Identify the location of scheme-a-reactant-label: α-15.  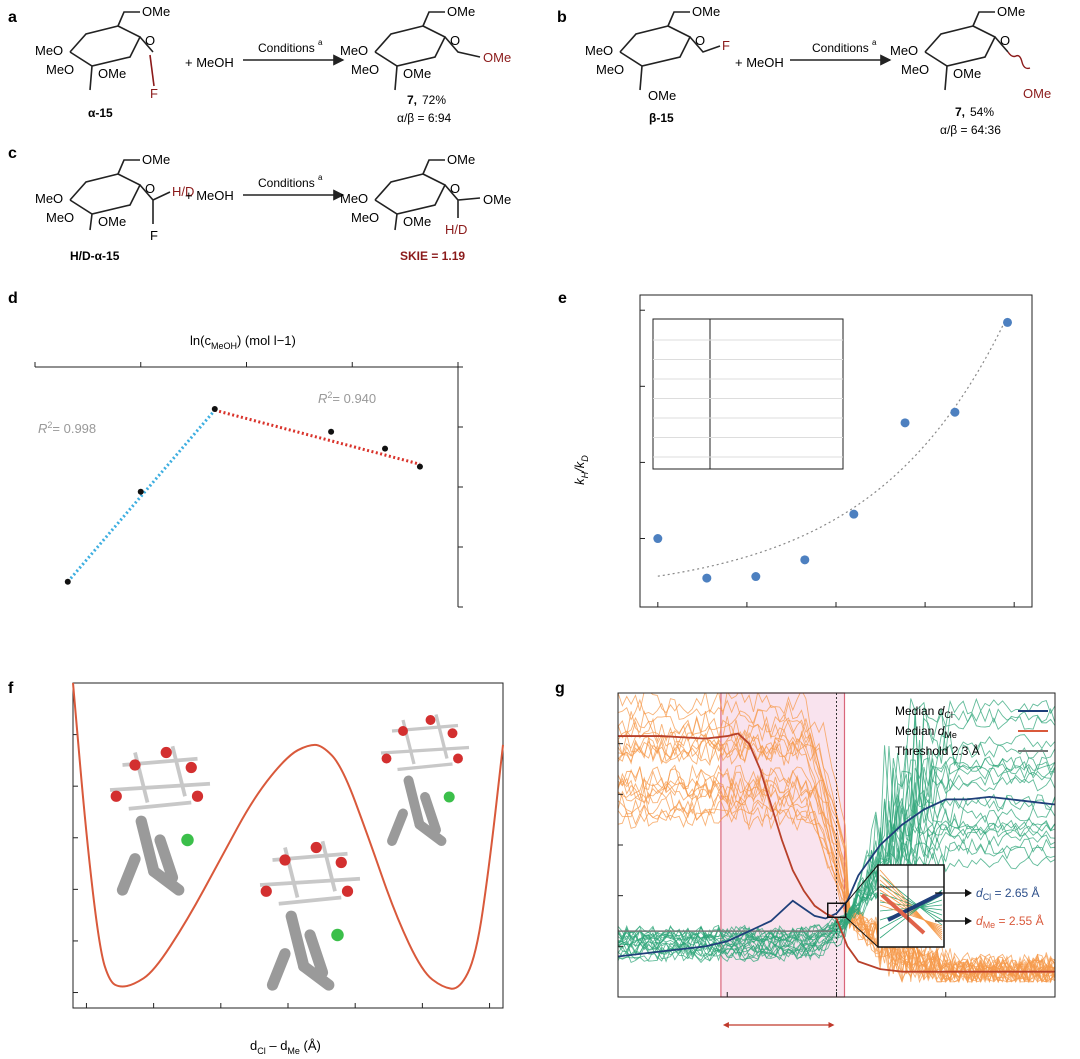
(100, 113).